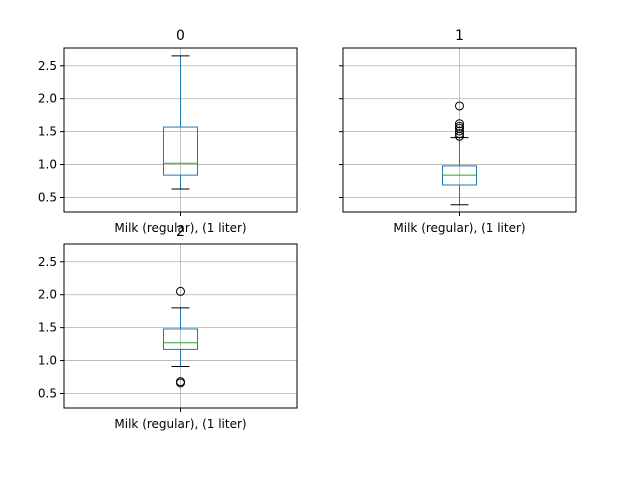  Describe the element at coordinates (47, 132) in the screenshot. I see `y-tick-label-0-2: 1.5` at that location.